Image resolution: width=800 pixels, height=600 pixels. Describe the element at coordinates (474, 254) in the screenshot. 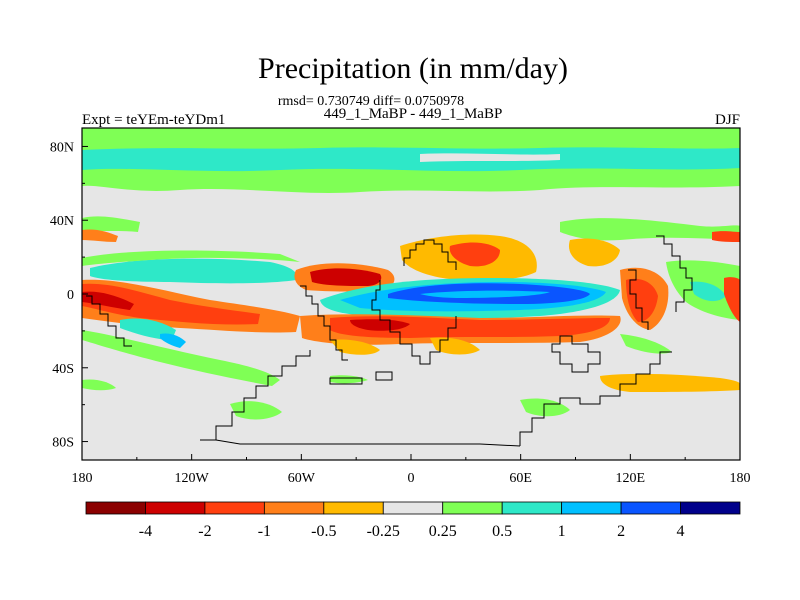

I see `africa-red-spots` at that location.